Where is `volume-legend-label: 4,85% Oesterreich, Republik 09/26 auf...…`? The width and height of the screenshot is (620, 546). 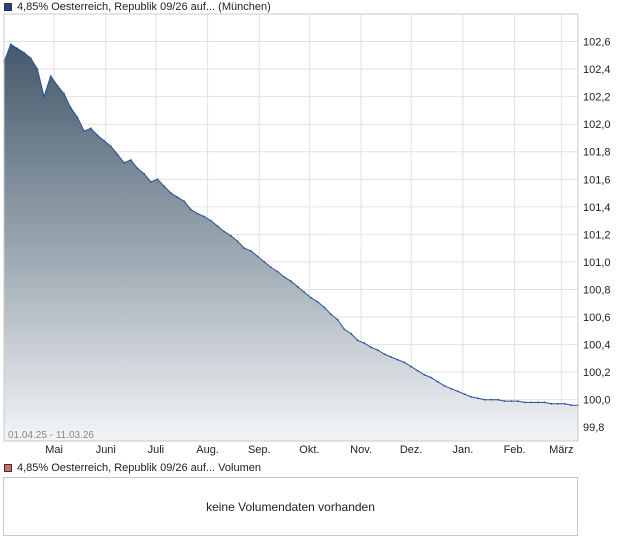
volume-legend-label: 4,85% Oesterreich, Republik 09/26 auf...… is located at coordinates (139, 468).